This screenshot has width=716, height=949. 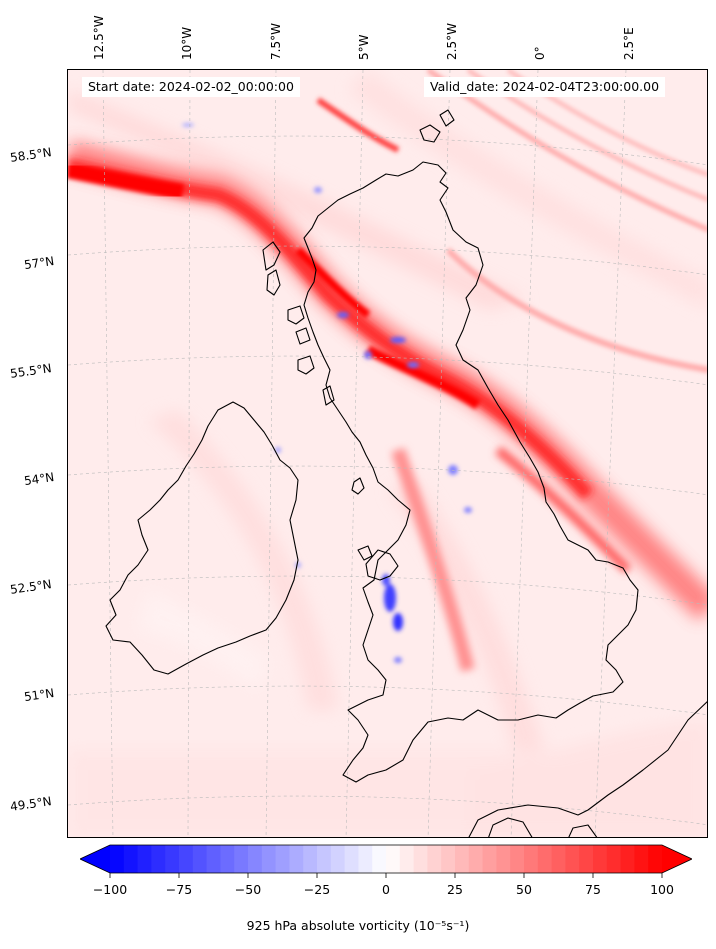 I want to click on start-date-label: Start date: 2024-02-02_00:00:00, so click(x=191, y=87).